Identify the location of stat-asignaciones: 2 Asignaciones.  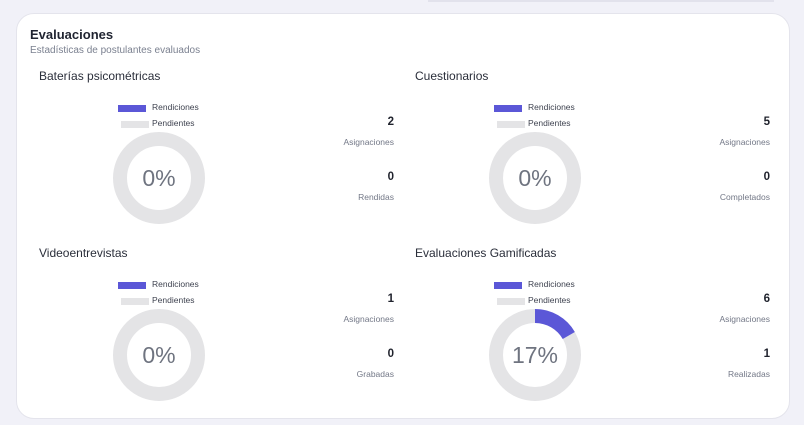
(319, 131).